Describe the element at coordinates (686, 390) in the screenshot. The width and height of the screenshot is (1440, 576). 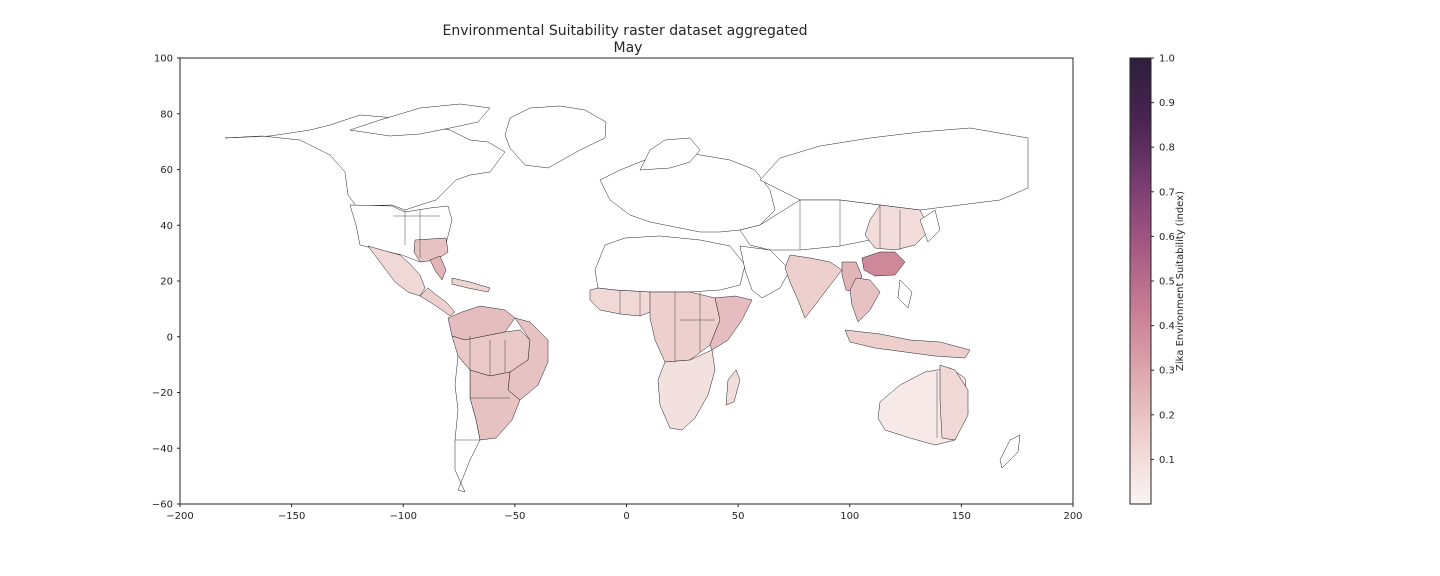
I see `landmass-southern-africa` at that location.